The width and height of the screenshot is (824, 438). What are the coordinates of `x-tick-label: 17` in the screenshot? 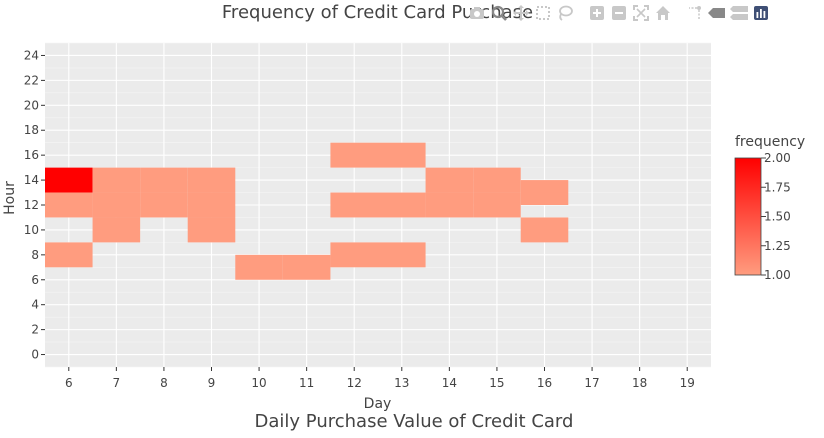 It's located at (591, 383).